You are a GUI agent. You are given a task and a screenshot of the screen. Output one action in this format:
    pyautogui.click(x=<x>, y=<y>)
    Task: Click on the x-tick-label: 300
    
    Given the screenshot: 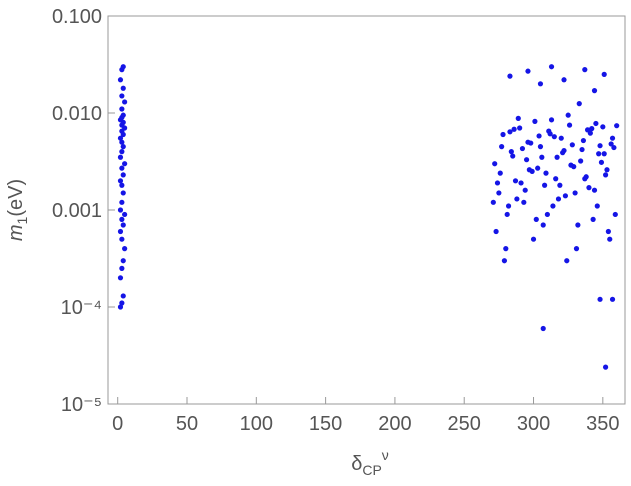 What is the action you would take?
    pyautogui.click(x=533, y=424)
    